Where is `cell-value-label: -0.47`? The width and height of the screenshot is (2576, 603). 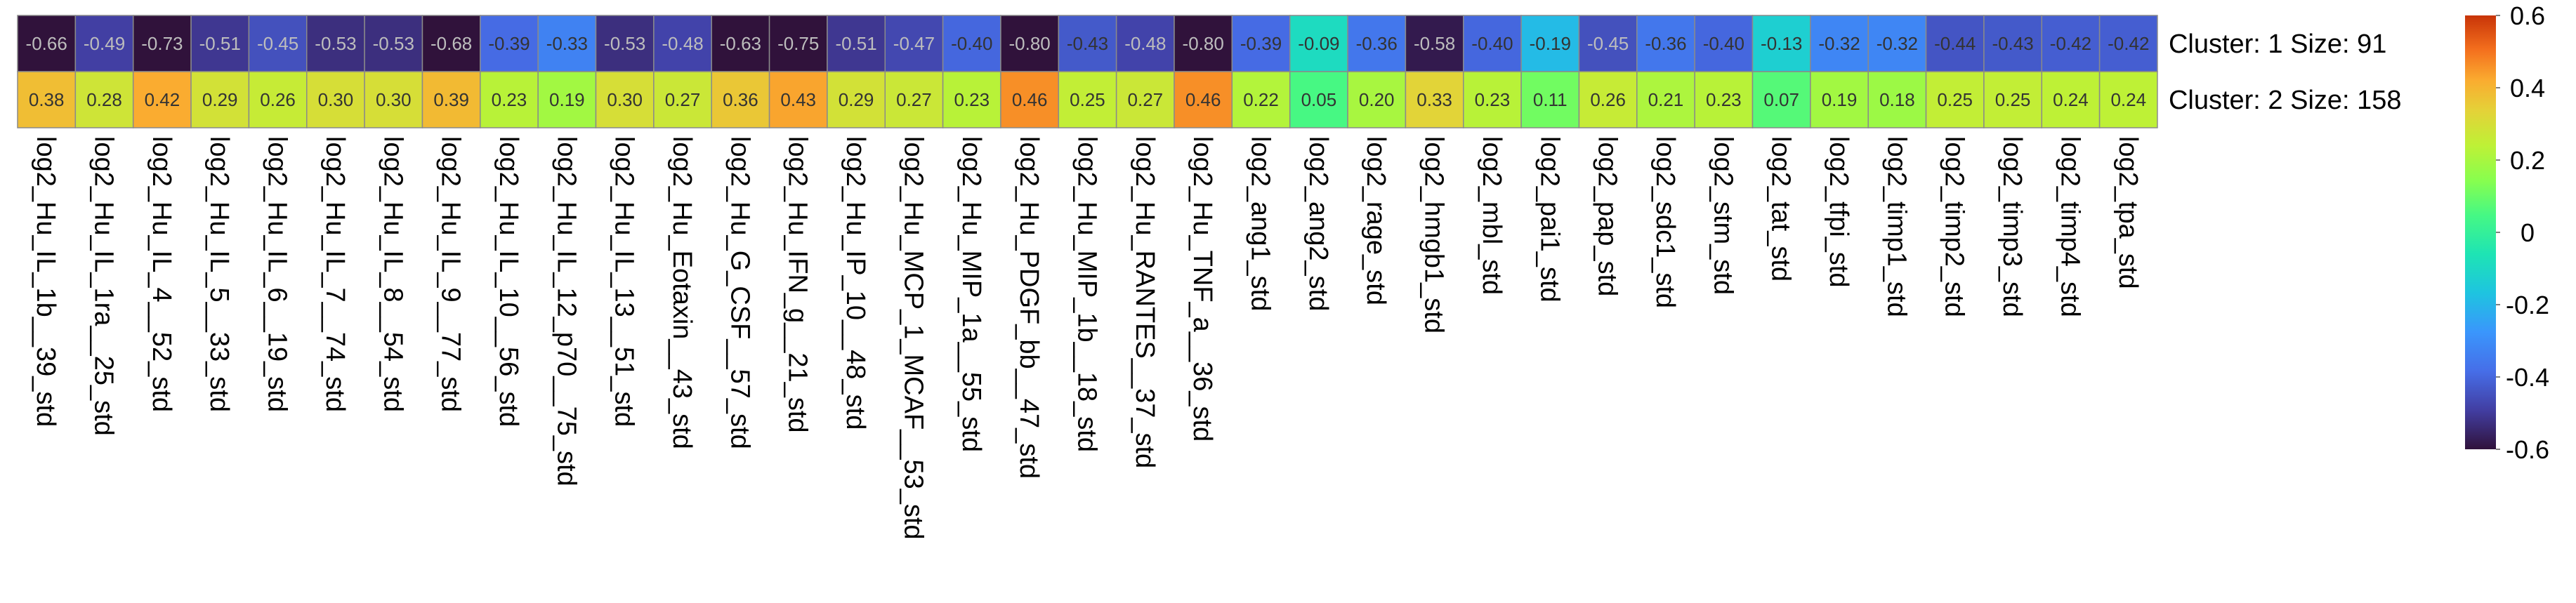 cell-value-label: -0.47 is located at coordinates (914, 43).